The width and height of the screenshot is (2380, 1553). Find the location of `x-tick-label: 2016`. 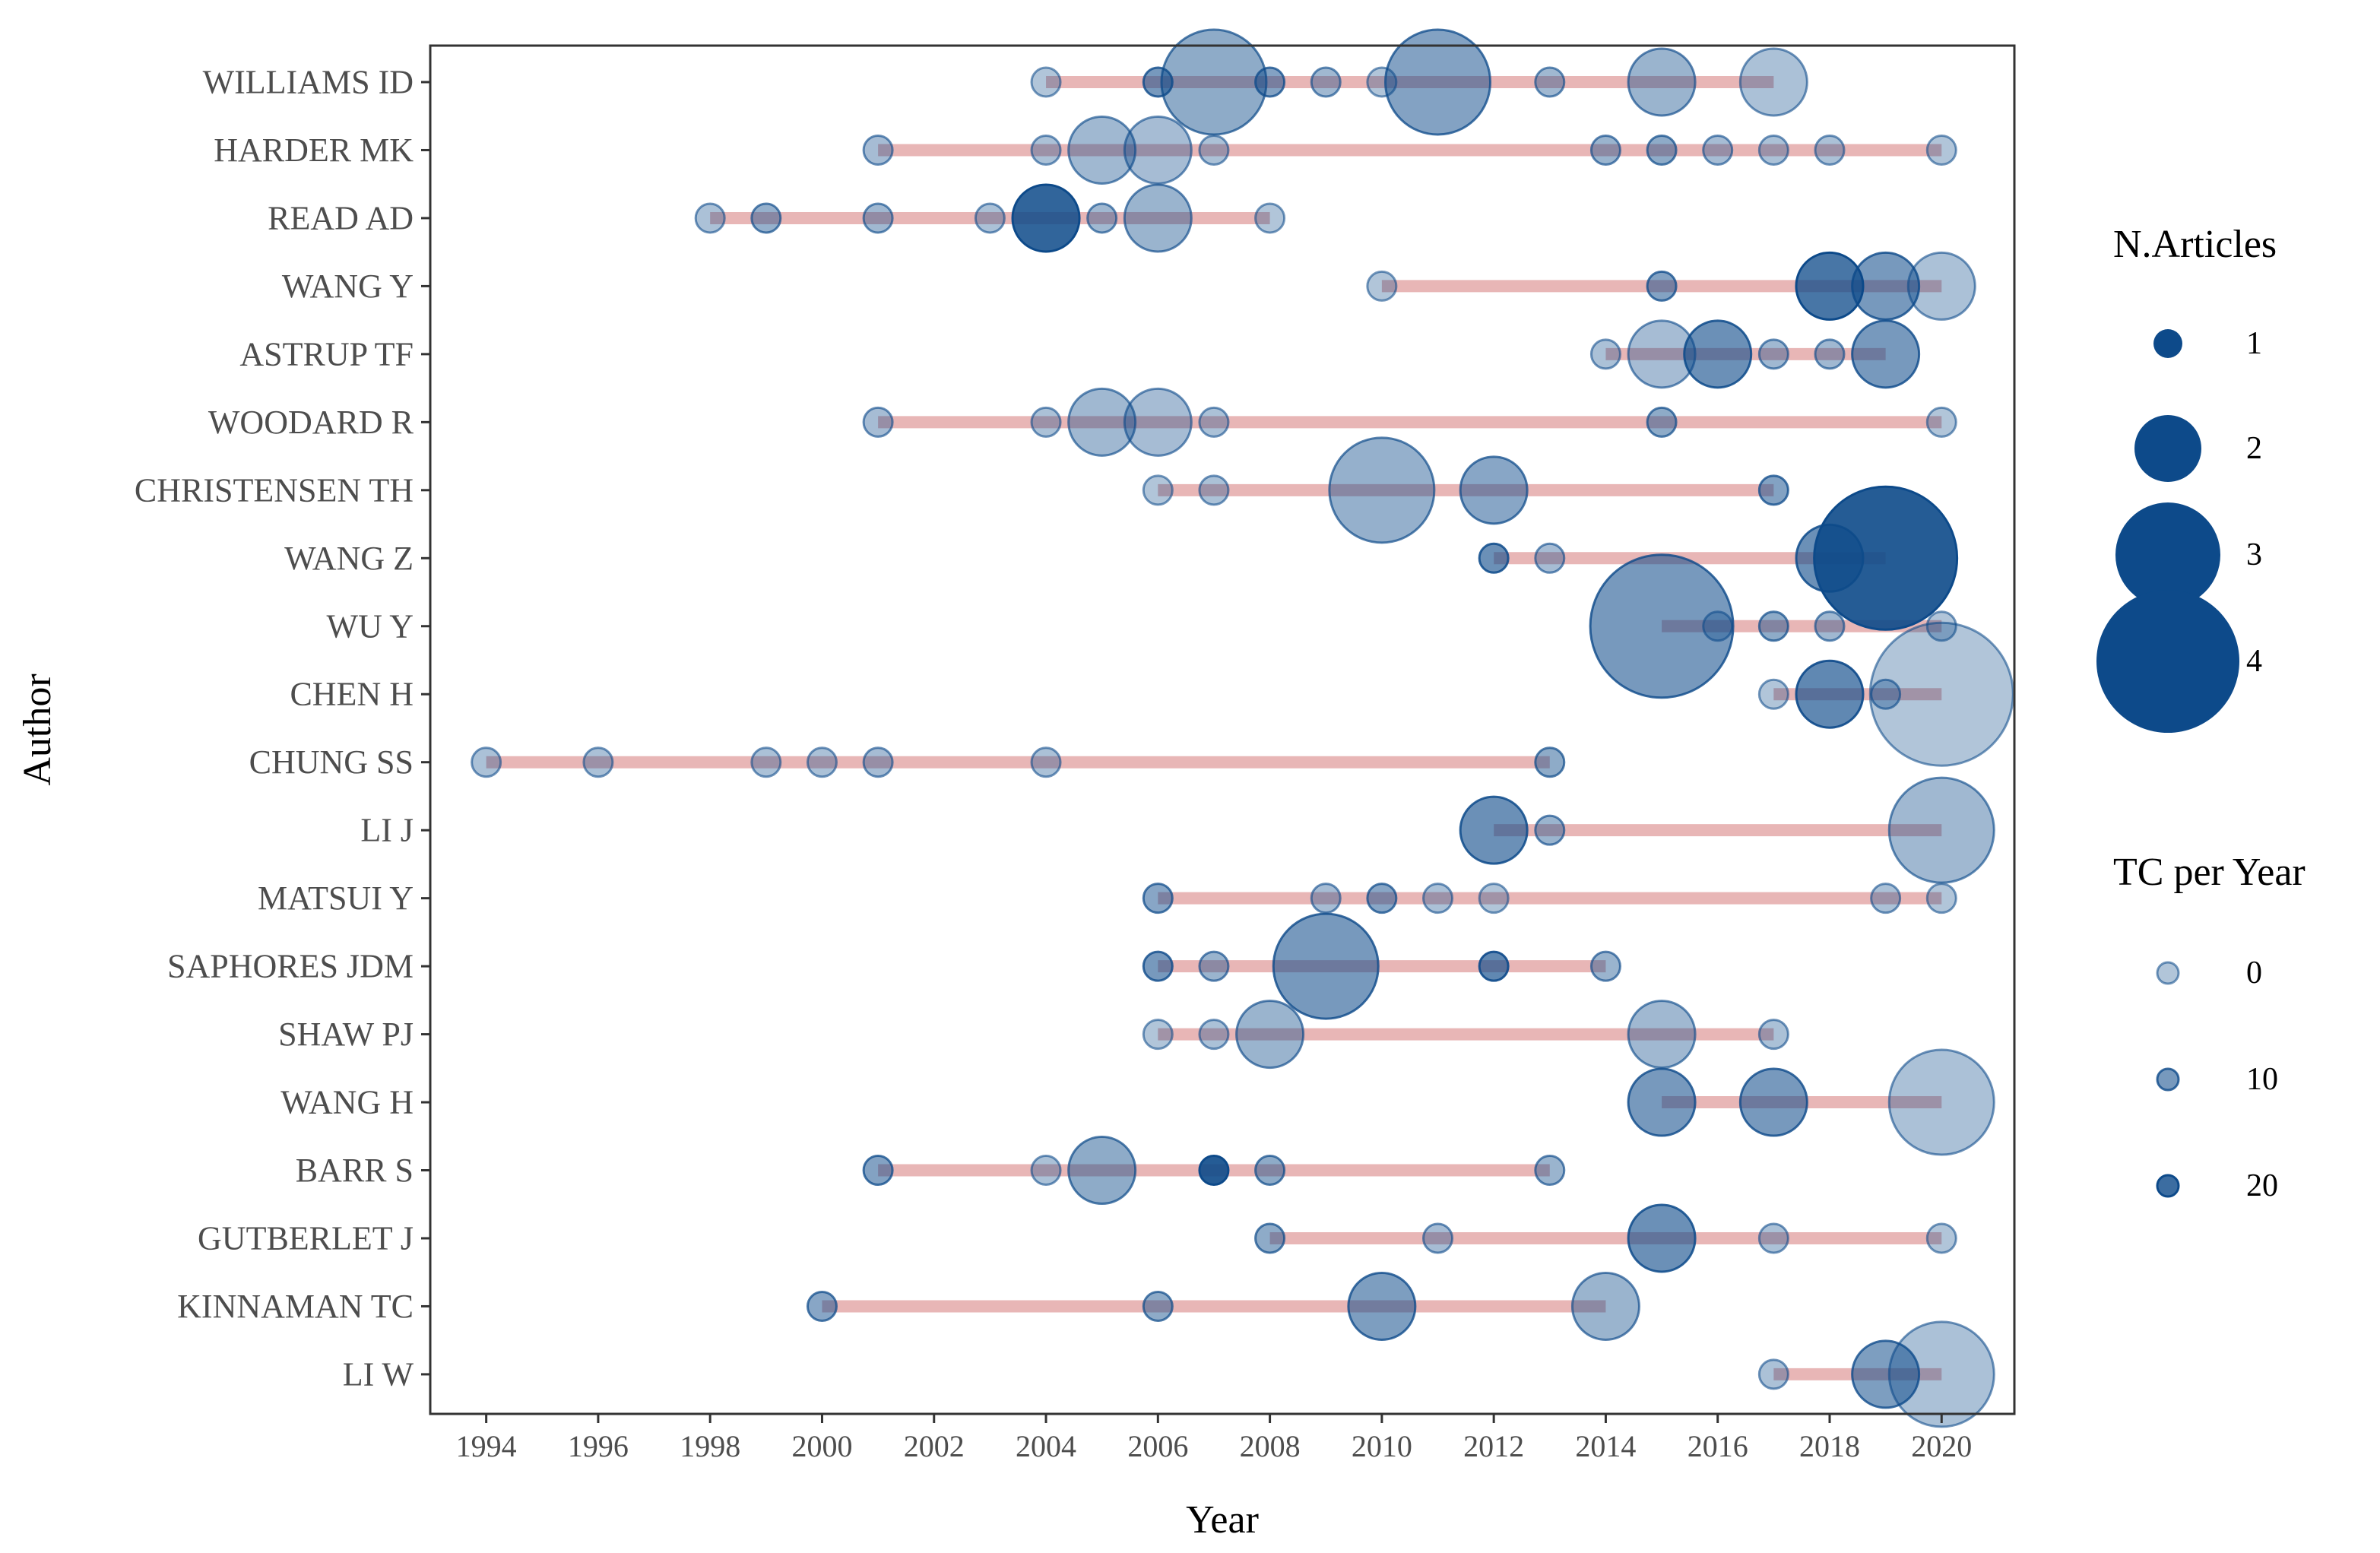

x-tick-label: 2016 is located at coordinates (1718, 1446).